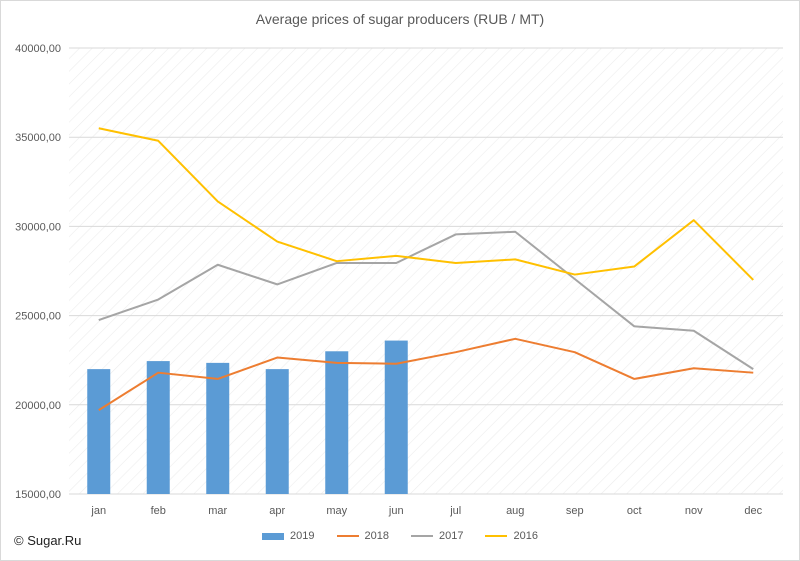 This screenshot has height=561, width=800. Describe the element at coordinates (288, 536) in the screenshot. I see `legend-item: 2019` at that location.